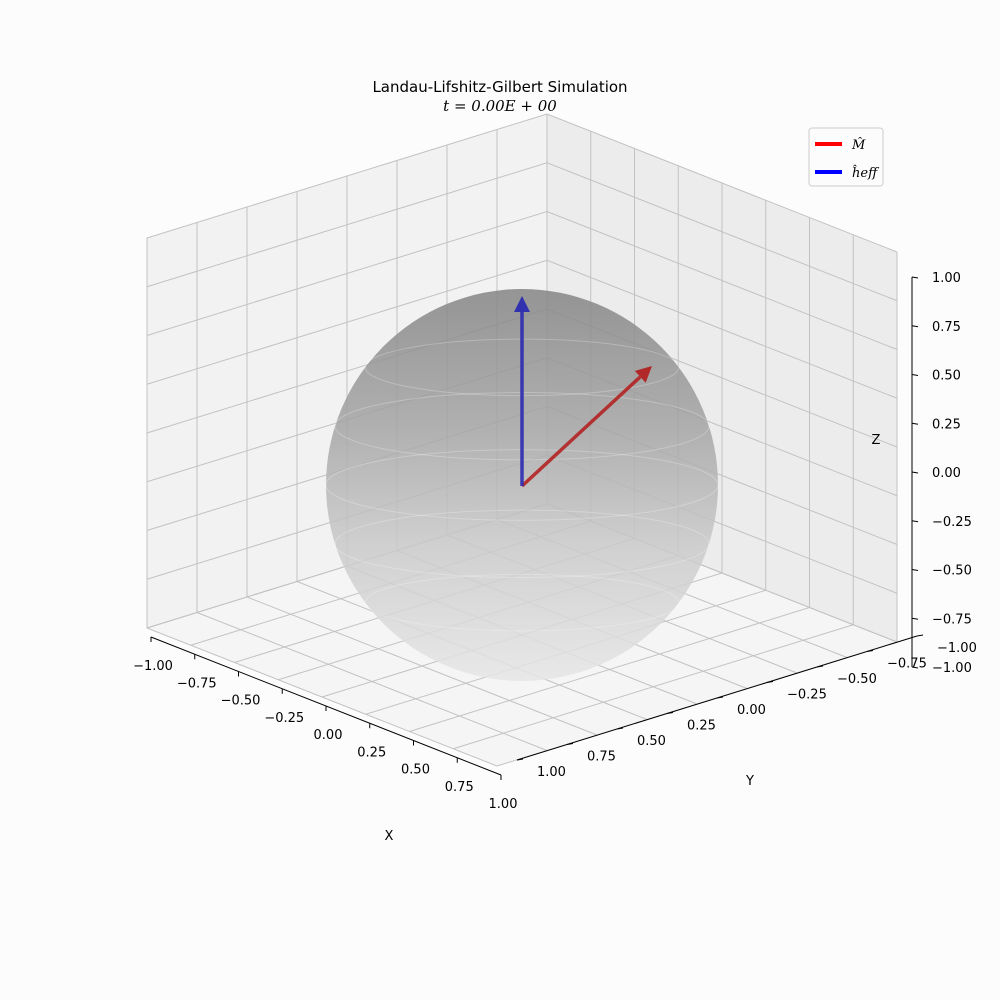 Image resolution: width=1000 pixels, height=1000 pixels. What do you see at coordinates (389, 836) in the screenshot?
I see `x-axis-label: X` at bounding box center [389, 836].